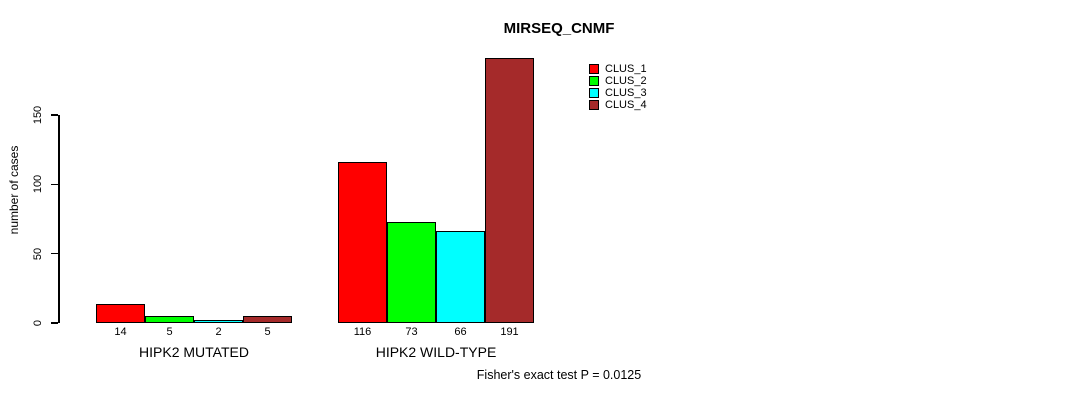 Image resolution: width=1090 pixels, height=400 pixels. What do you see at coordinates (14, 190) in the screenshot?
I see `y-axis-title: number of cases` at bounding box center [14, 190].